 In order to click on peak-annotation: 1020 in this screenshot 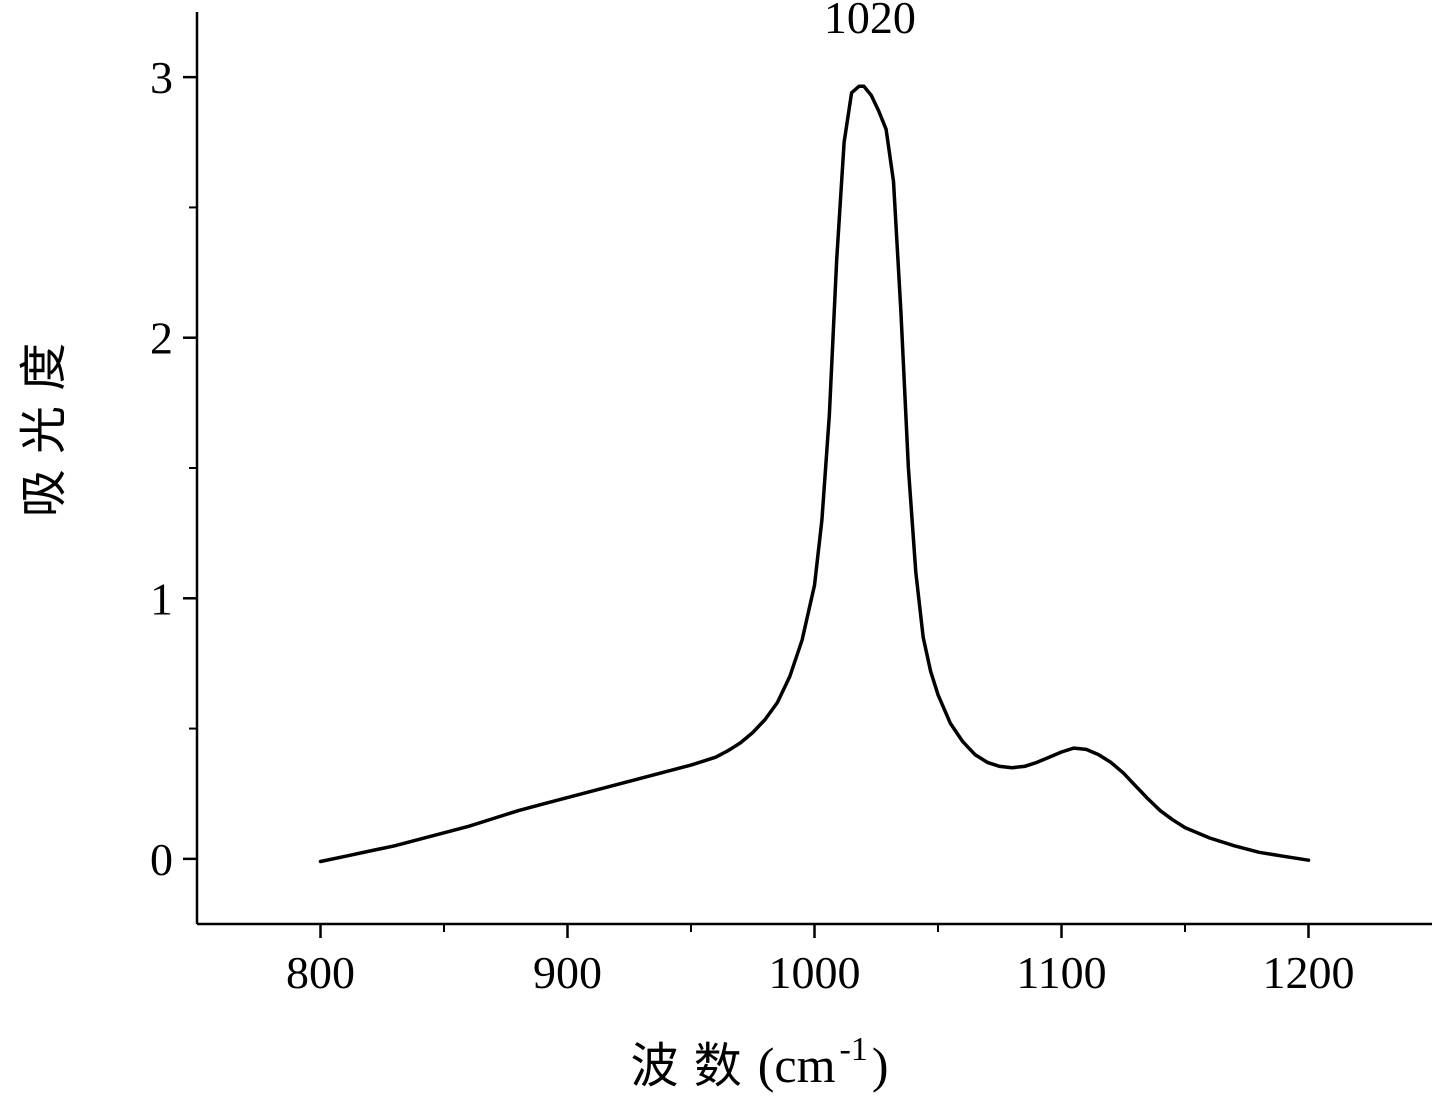, I will do `click(870, 21)`.